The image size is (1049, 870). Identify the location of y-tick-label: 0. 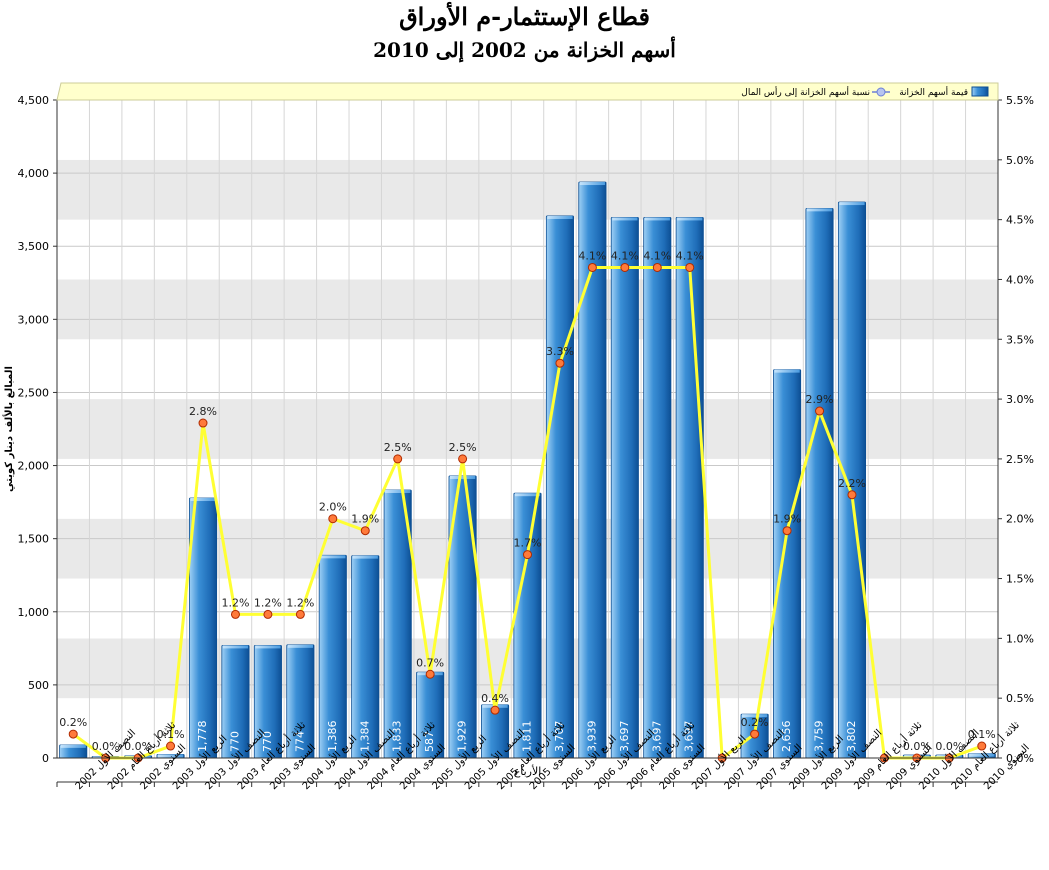
(45, 758).